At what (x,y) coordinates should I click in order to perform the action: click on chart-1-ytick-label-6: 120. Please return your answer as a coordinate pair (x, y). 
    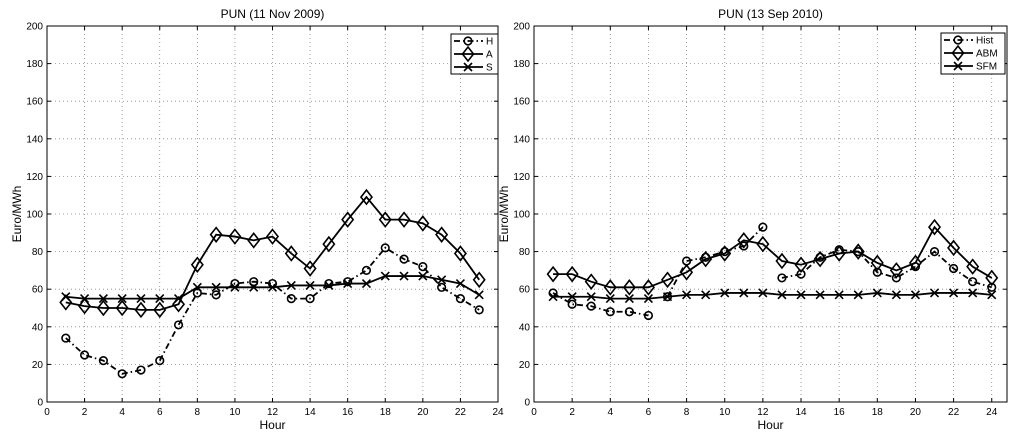
    Looking at the image, I should click on (521, 177).